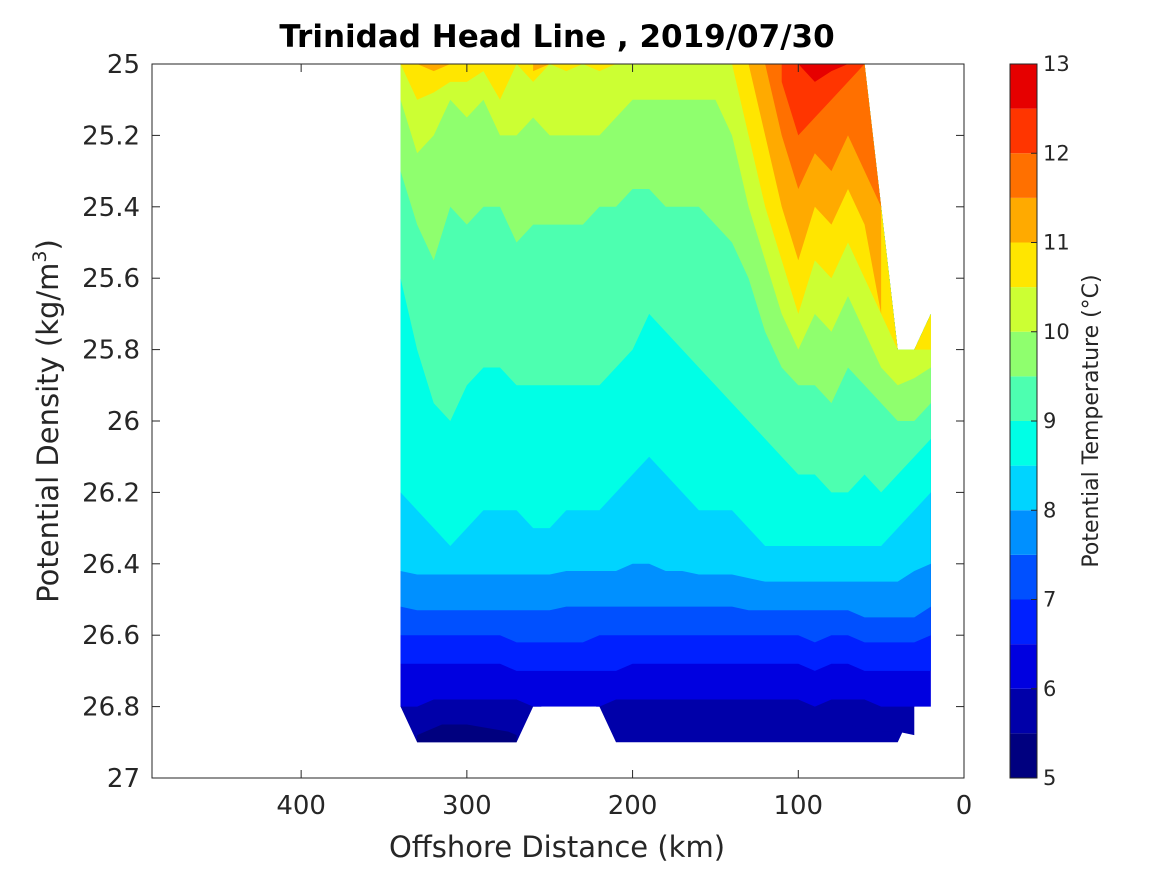 The width and height of the screenshot is (1167, 875). What do you see at coordinates (964, 806) in the screenshot?
I see `x-tick-label: 0` at bounding box center [964, 806].